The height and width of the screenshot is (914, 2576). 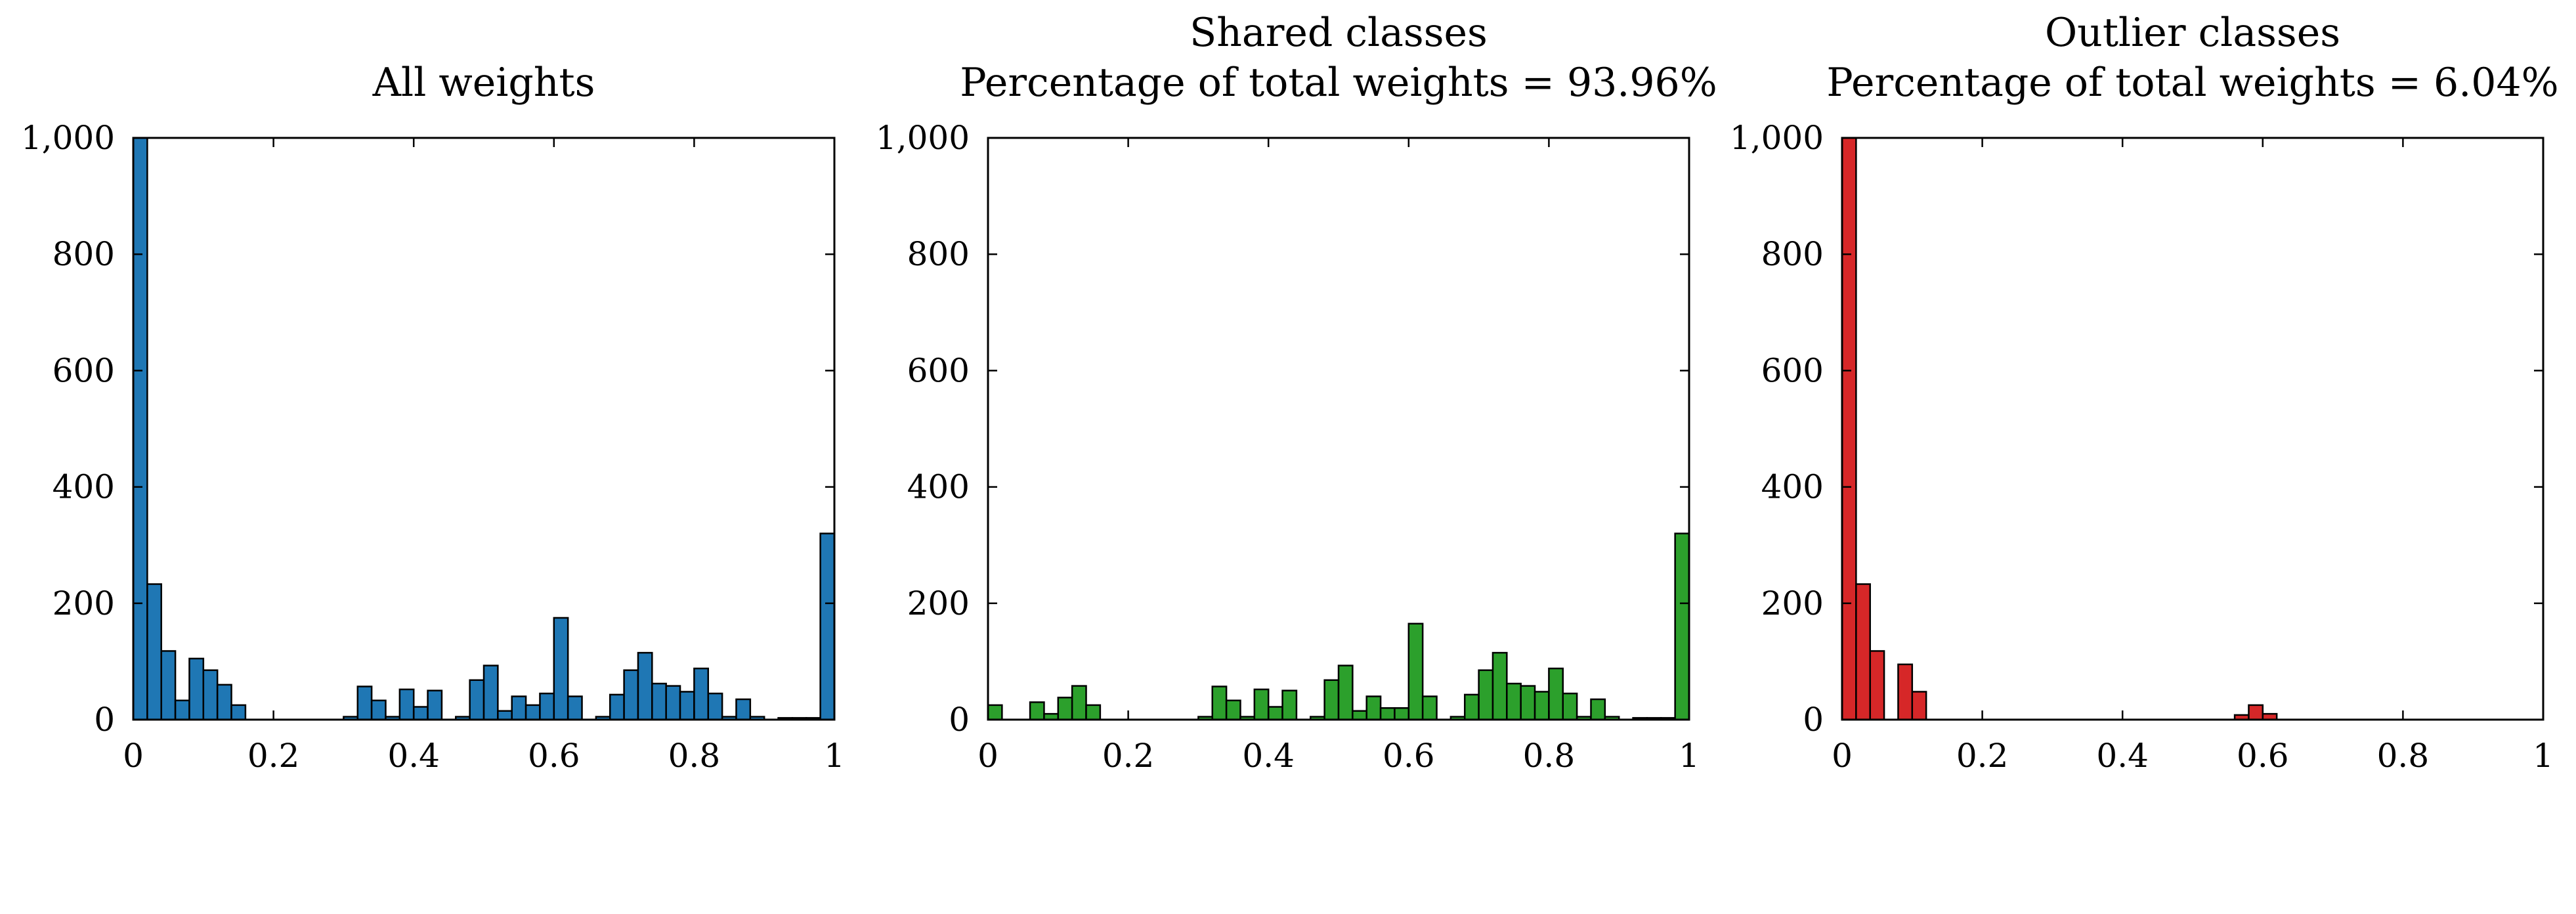 I want to click on chart-title-line: Outlier classes, so click(x=2192, y=33).